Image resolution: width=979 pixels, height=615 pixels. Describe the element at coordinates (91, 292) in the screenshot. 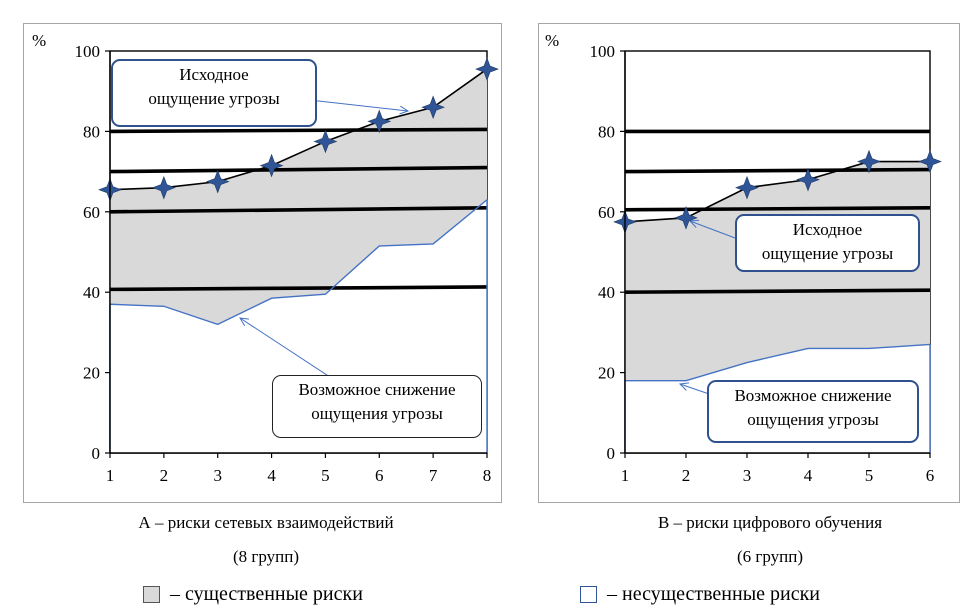

I see `ga-y-tick-label: 40` at that location.